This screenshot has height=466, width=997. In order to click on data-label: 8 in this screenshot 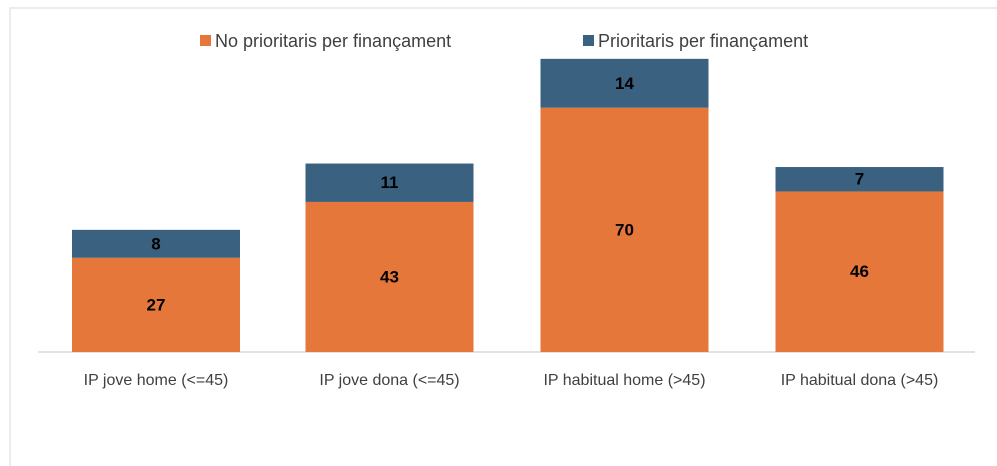, I will do `click(155, 243)`.